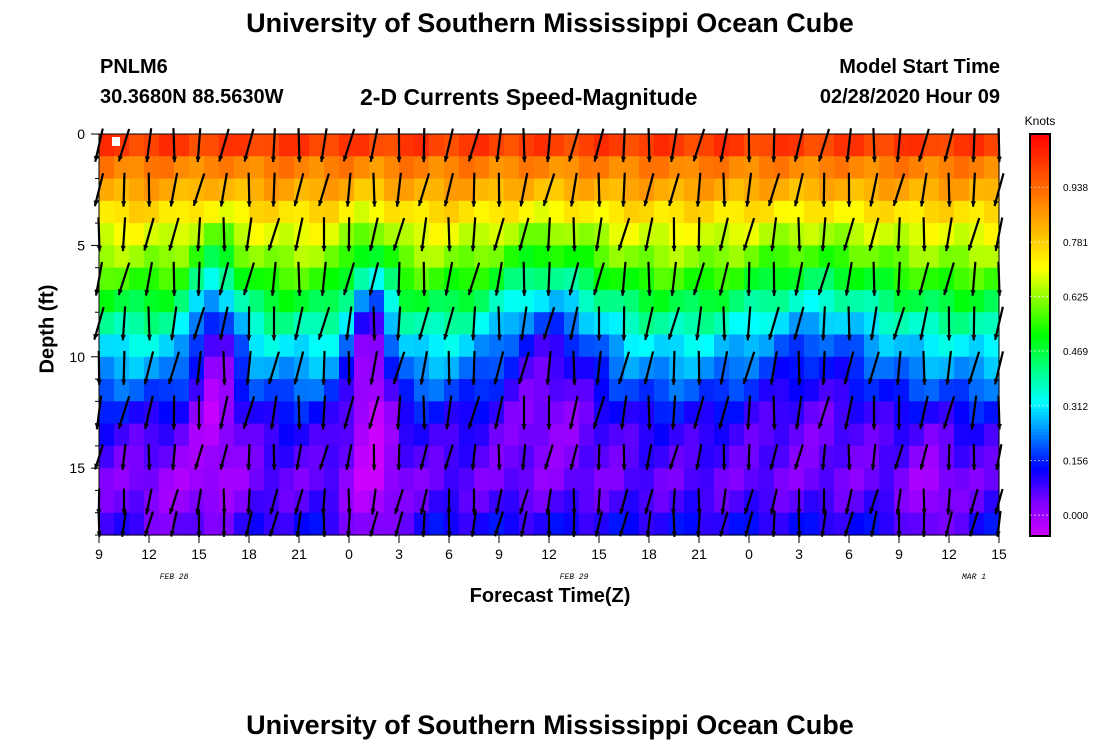 The height and width of the screenshot is (750, 1100). What do you see at coordinates (849, 554) in the screenshot?
I see `x-tick-label: 6` at bounding box center [849, 554].